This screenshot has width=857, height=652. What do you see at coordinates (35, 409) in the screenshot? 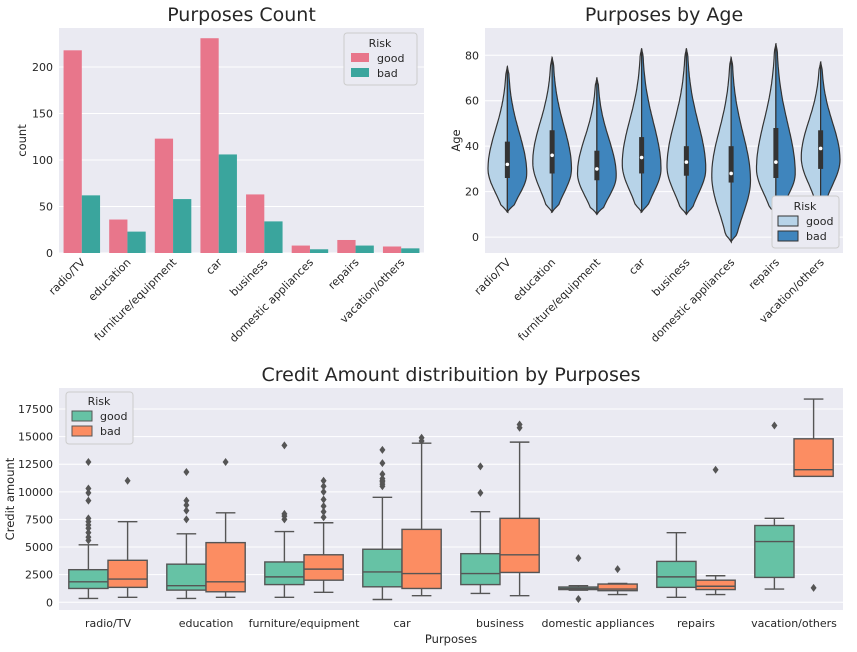
I see `y-tick-label: 17500` at bounding box center [35, 409].